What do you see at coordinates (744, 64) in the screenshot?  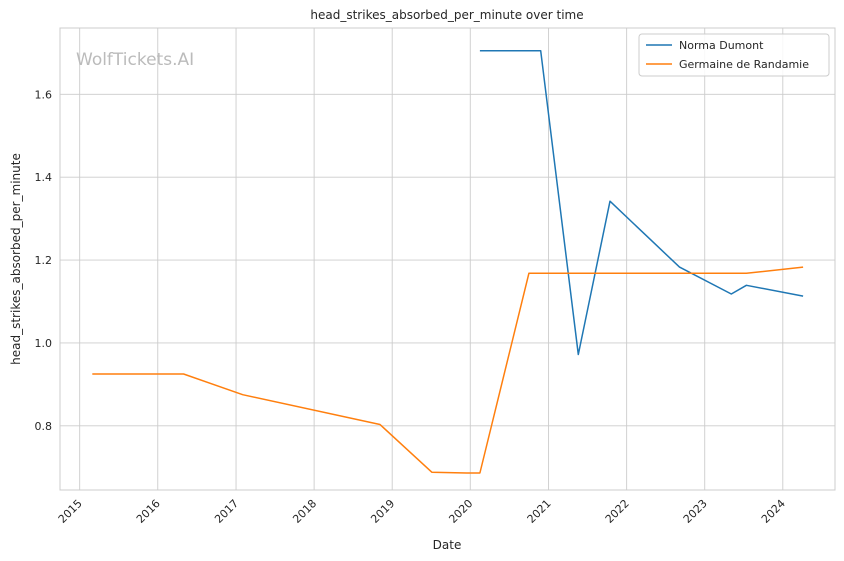 I see `legend-label-germaine: Germaine de Randamie` at bounding box center [744, 64].